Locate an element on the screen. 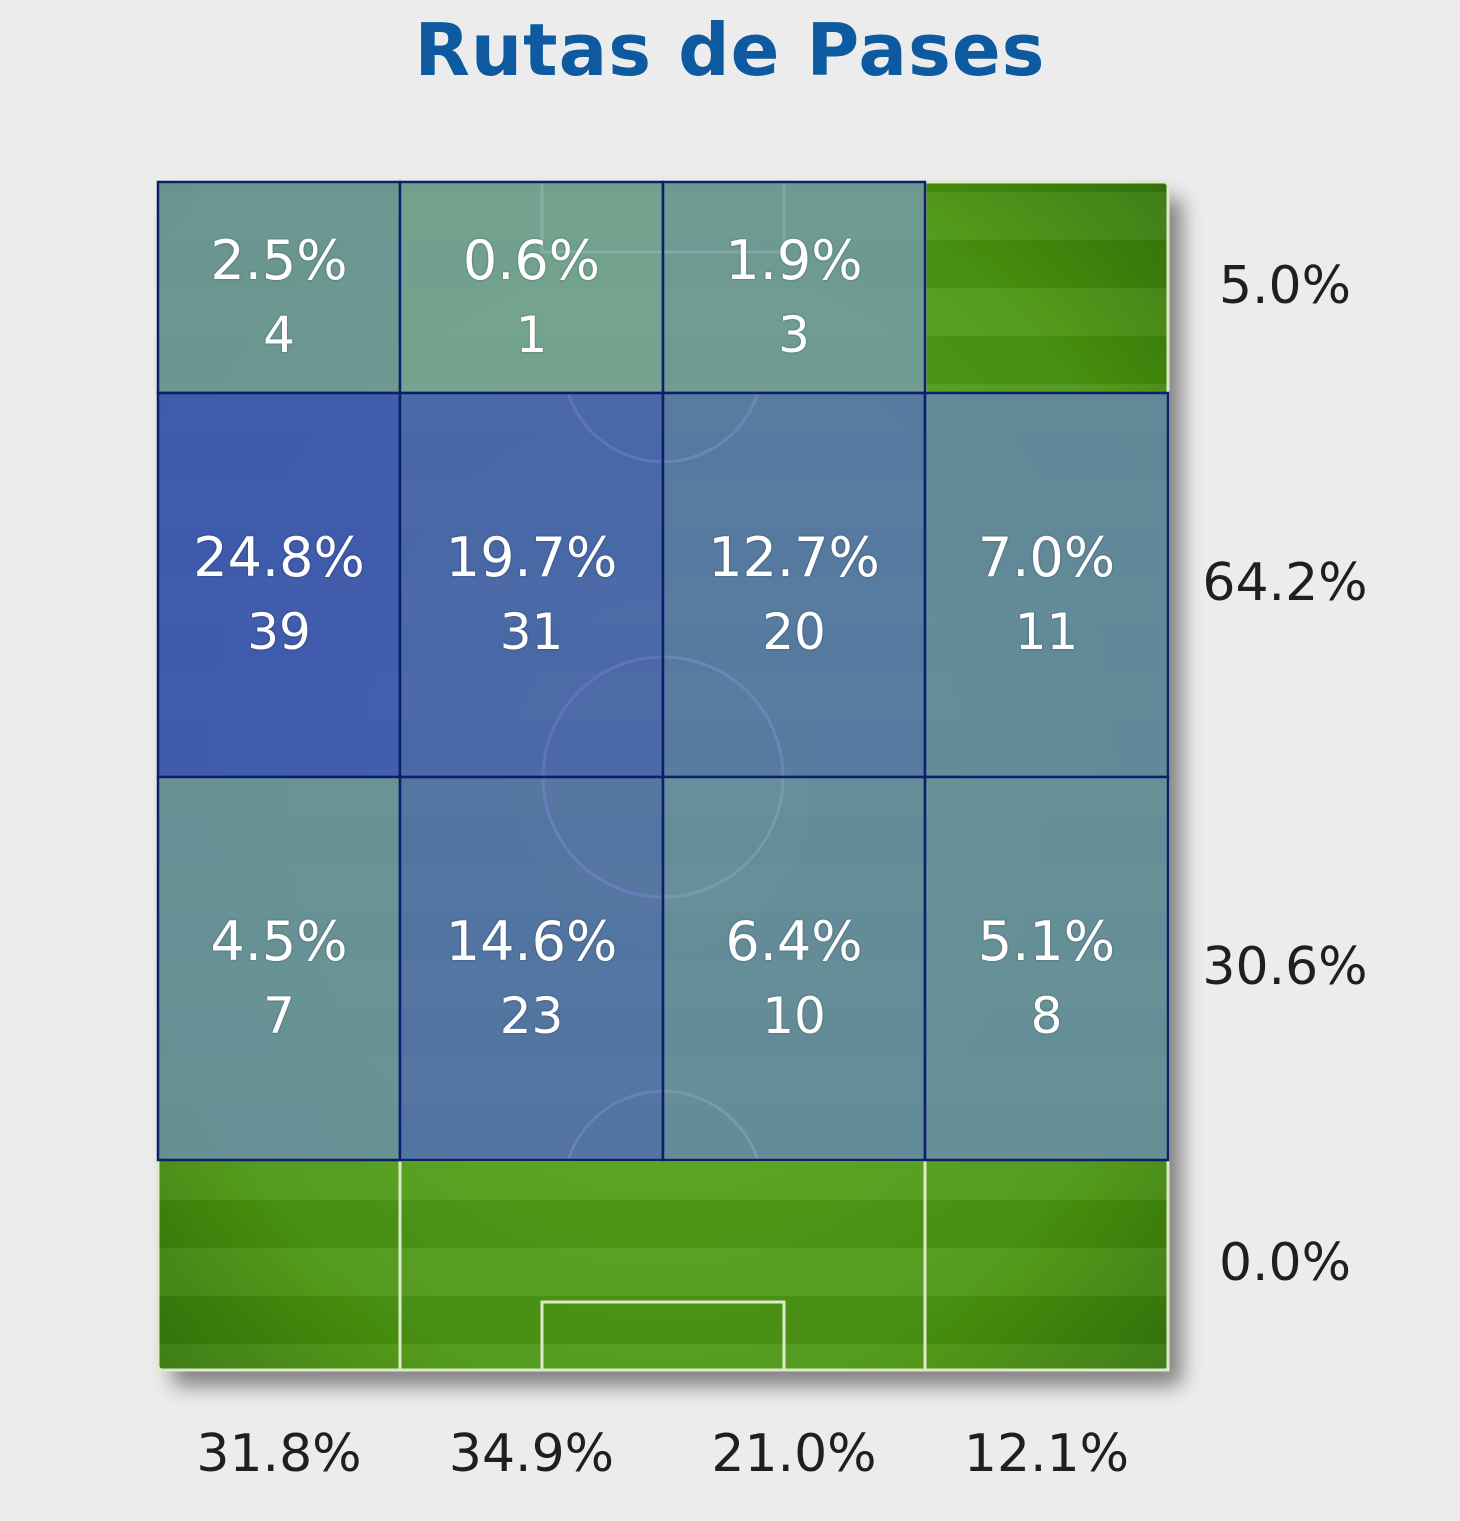 Image resolution: width=1460 pixels, height=1521 pixels. row-total: 0.0% is located at coordinates (1285, 1263).